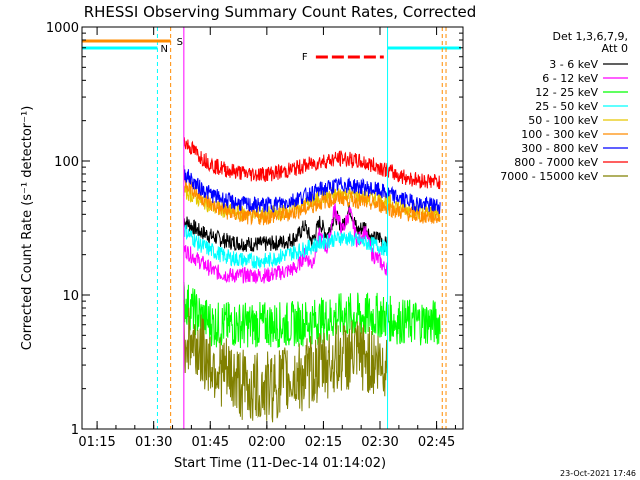 The height and width of the screenshot is (480, 640). I want to click on legend-title-line2: Att 0, so click(615, 48).